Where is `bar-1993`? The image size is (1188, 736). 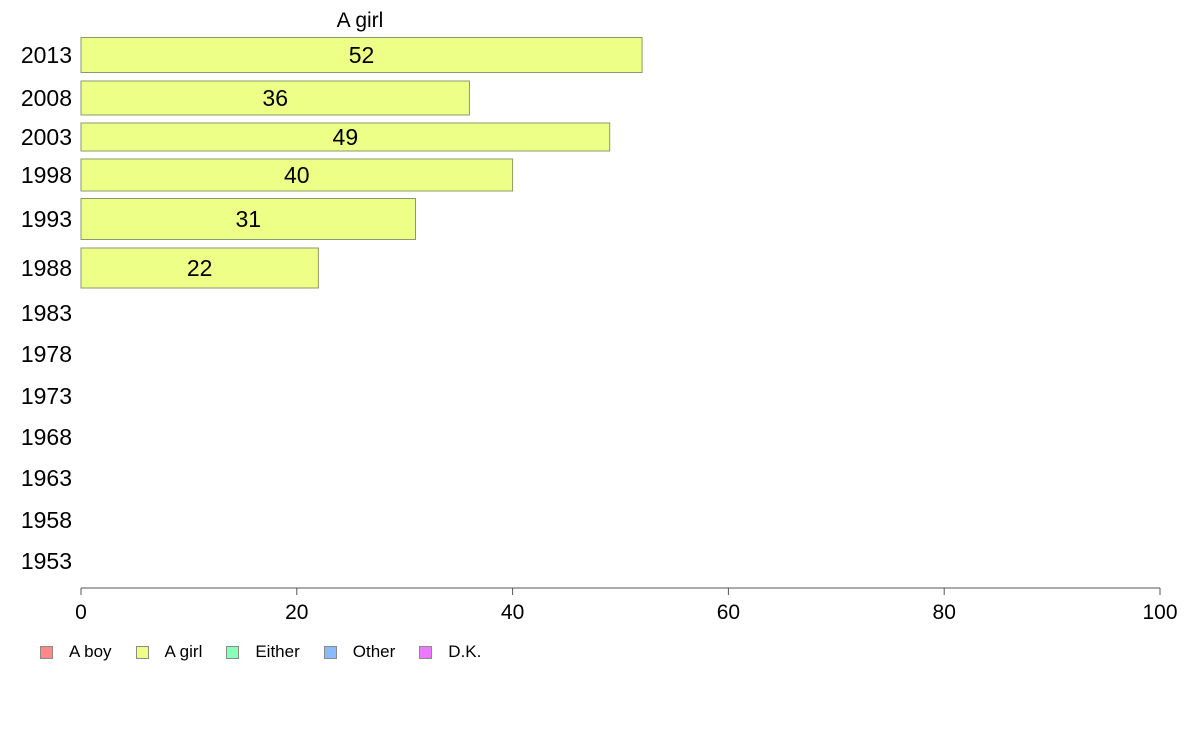 bar-1993 is located at coordinates (248, 219).